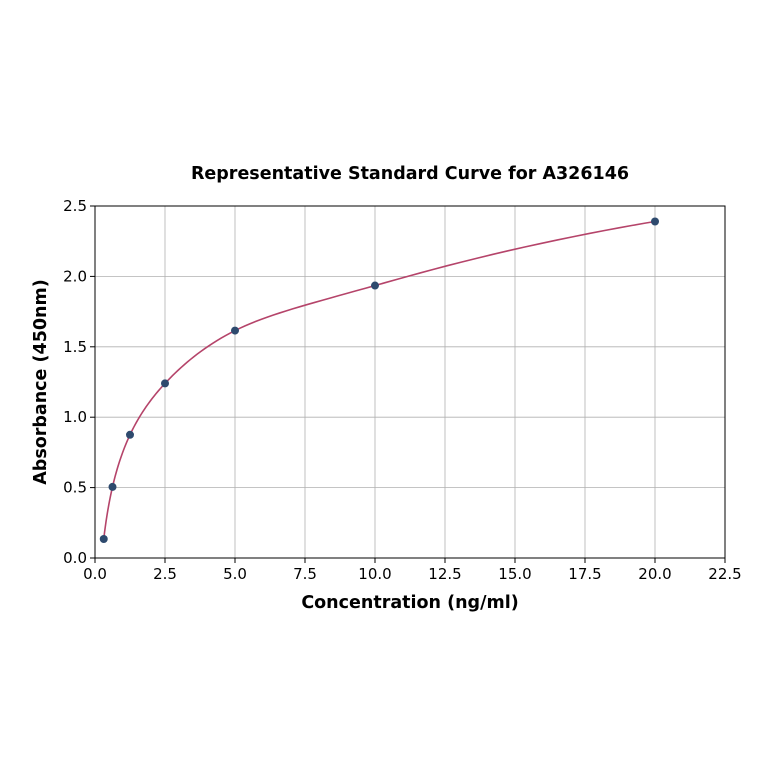 The image size is (764, 764). Describe the element at coordinates (374, 574) in the screenshot. I see `x-tick-label: 10.0` at that location.